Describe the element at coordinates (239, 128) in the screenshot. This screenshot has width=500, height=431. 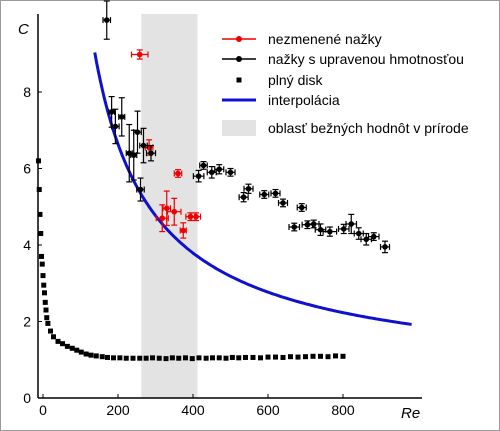
I see `legend-swatch` at that location.